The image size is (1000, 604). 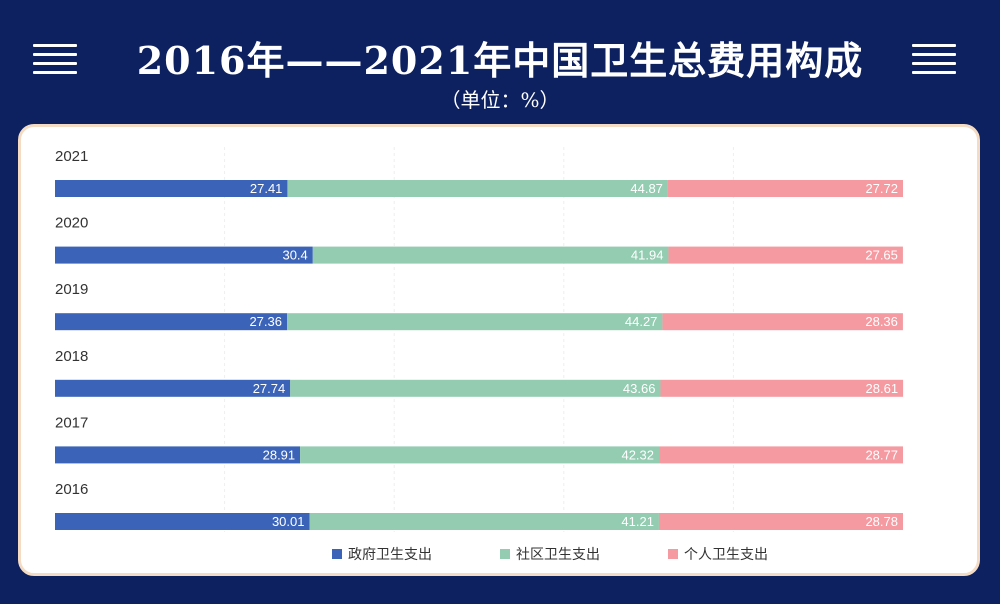 I want to click on legend-label: 个人卫生支出, so click(x=726, y=555).